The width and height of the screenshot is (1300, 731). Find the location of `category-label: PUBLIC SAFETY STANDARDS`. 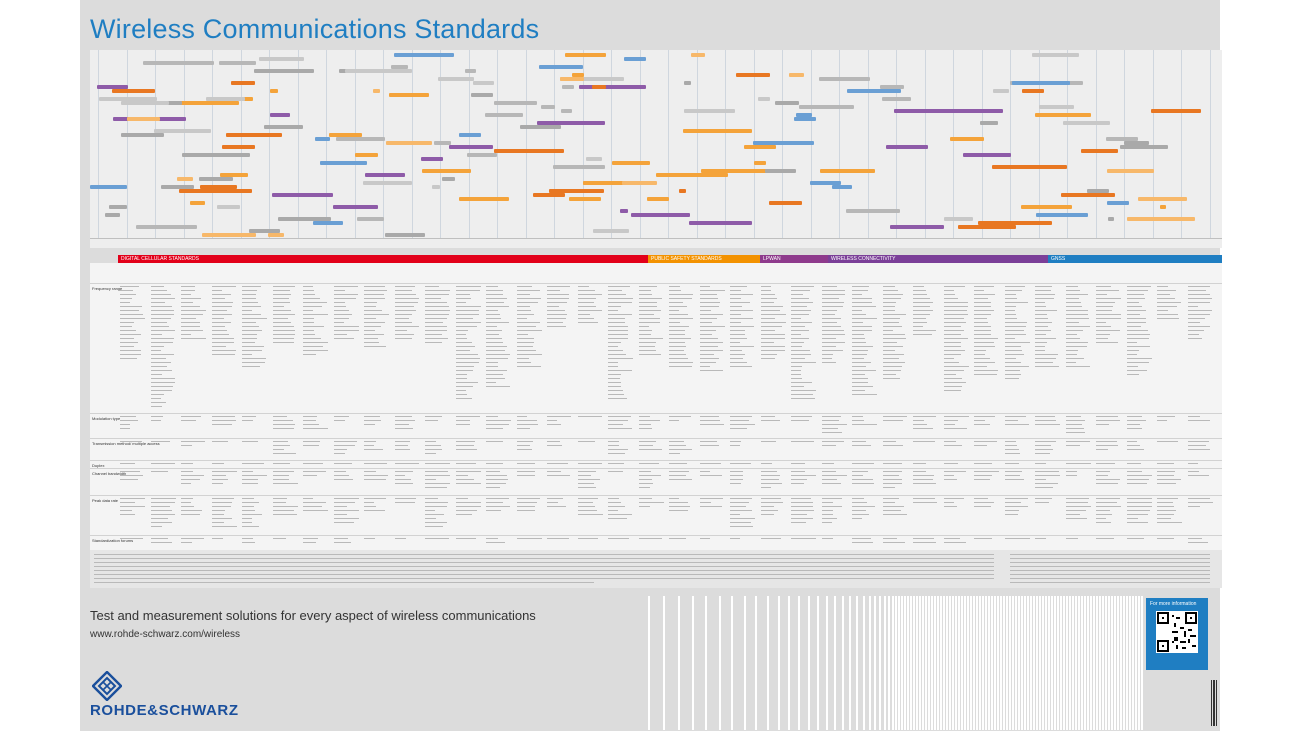

category-label: PUBLIC SAFETY STANDARDS is located at coordinates (686, 259).